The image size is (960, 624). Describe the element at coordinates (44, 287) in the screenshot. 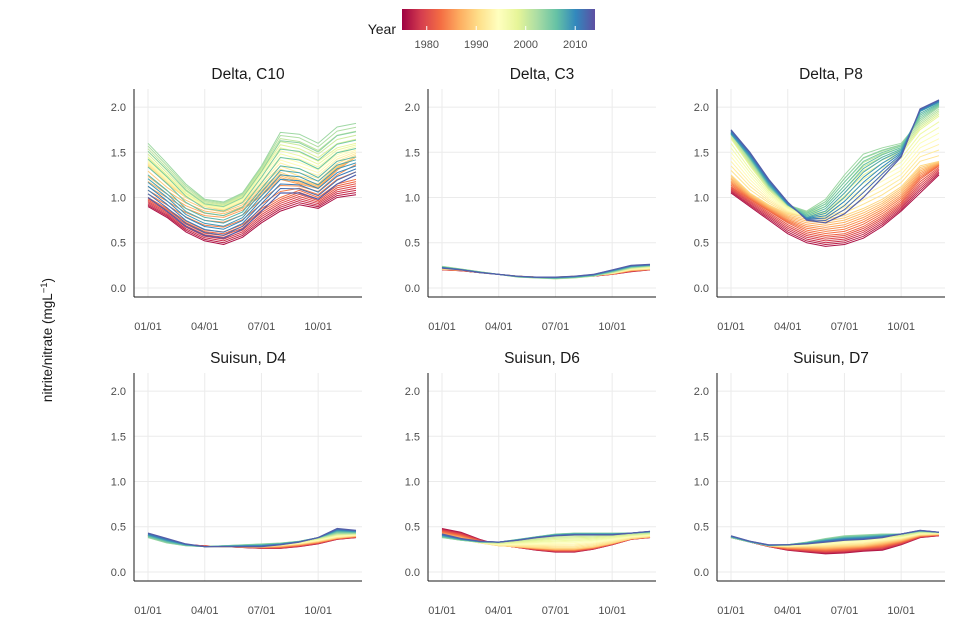

I see `y-axis-label-sup: −1` at that location.